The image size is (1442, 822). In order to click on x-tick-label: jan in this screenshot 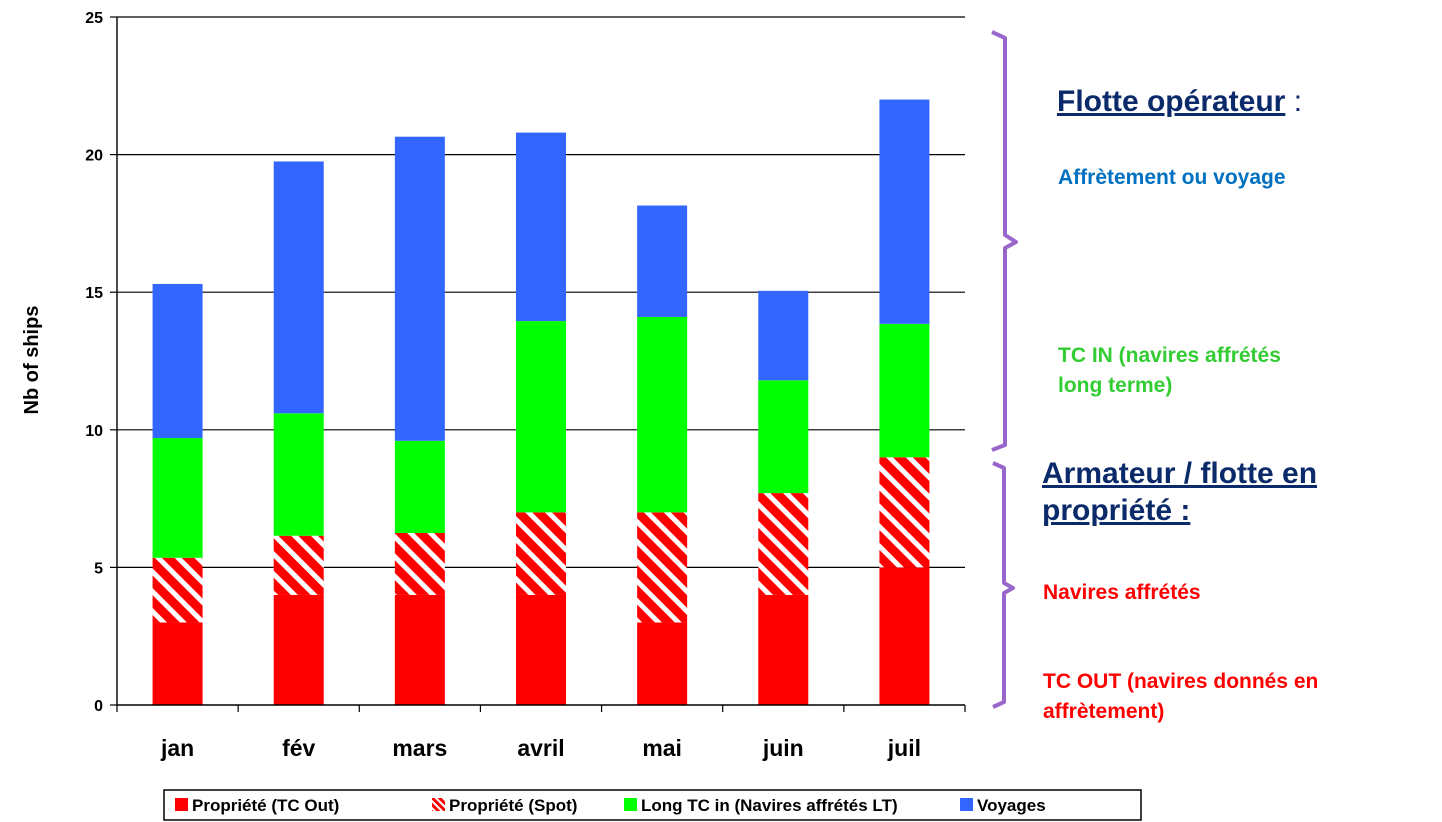, I will do `click(177, 748)`.